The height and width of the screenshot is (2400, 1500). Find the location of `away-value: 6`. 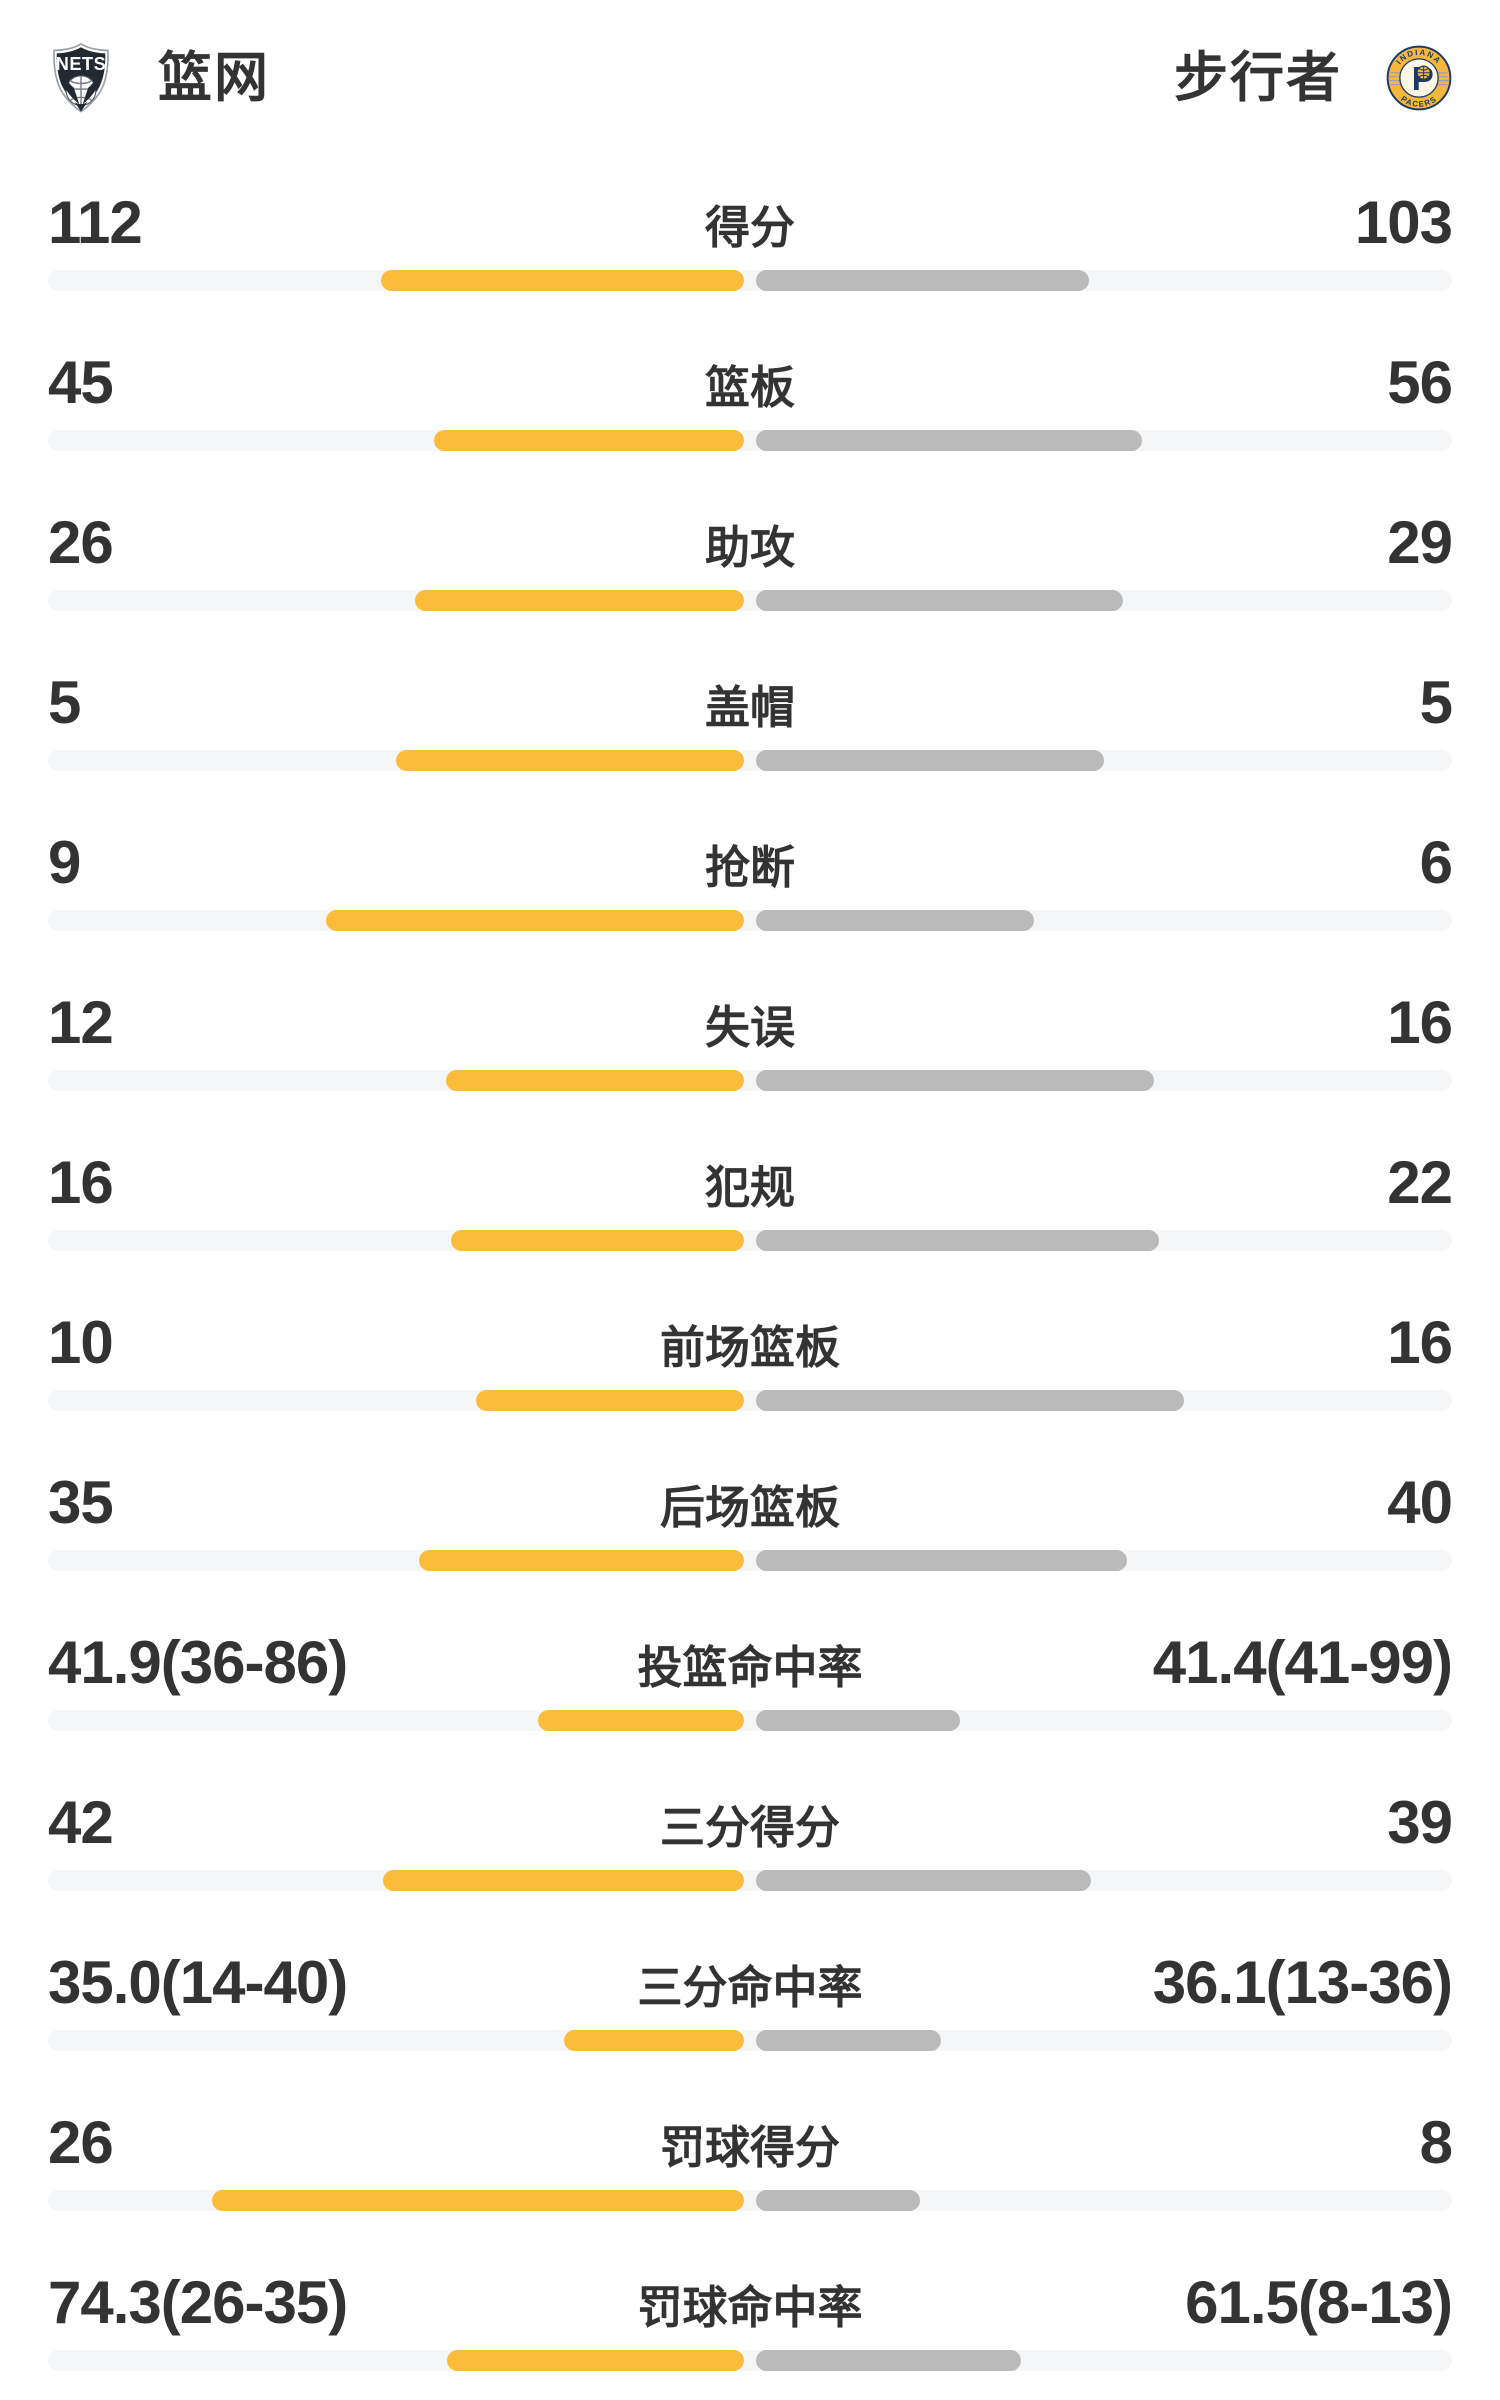

away-value: 6 is located at coordinates (1436, 862).